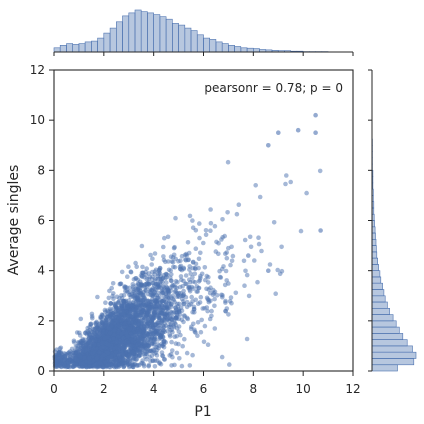 This screenshot has height=424, width=424. Describe the element at coordinates (203, 32) in the screenshot. I see `marginal-x-histogram` at that location.